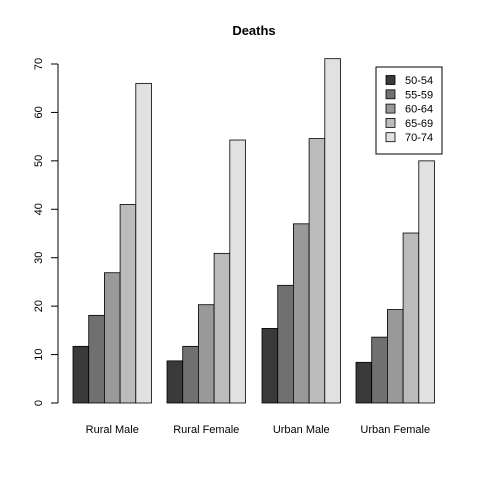 This screenshot has width=480, height=480. Describe the element at coordinates (419, 110) in the screenshot. I see `legend-label: 60-64` at that location.